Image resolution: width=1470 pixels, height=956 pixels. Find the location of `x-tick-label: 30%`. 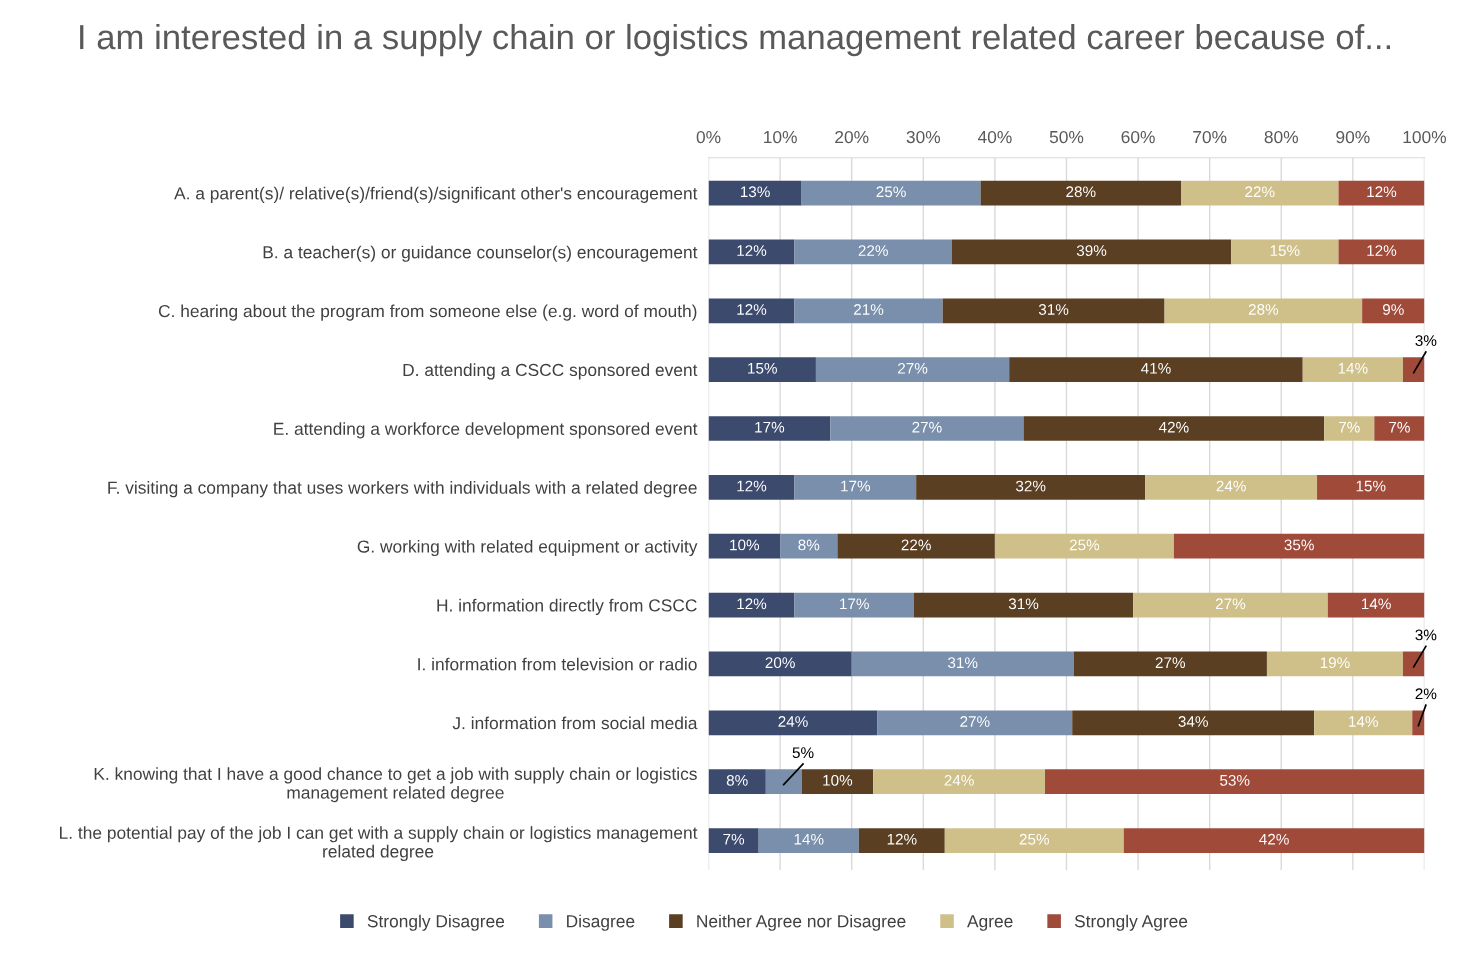

x-tick-label: 30% is located at coordinates (923, 137).